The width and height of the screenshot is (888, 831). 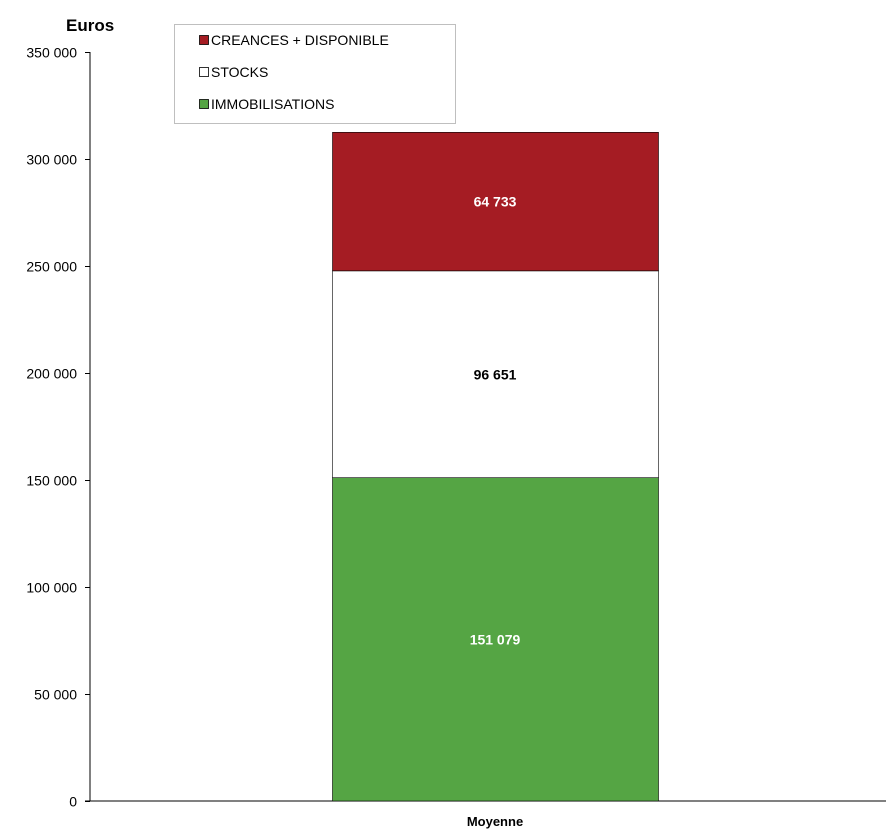 What do you see at coordinates (239, 72) in the screenshot?
I see `legend-label-stocks: STOCKS` at bounding box center [239, 72].